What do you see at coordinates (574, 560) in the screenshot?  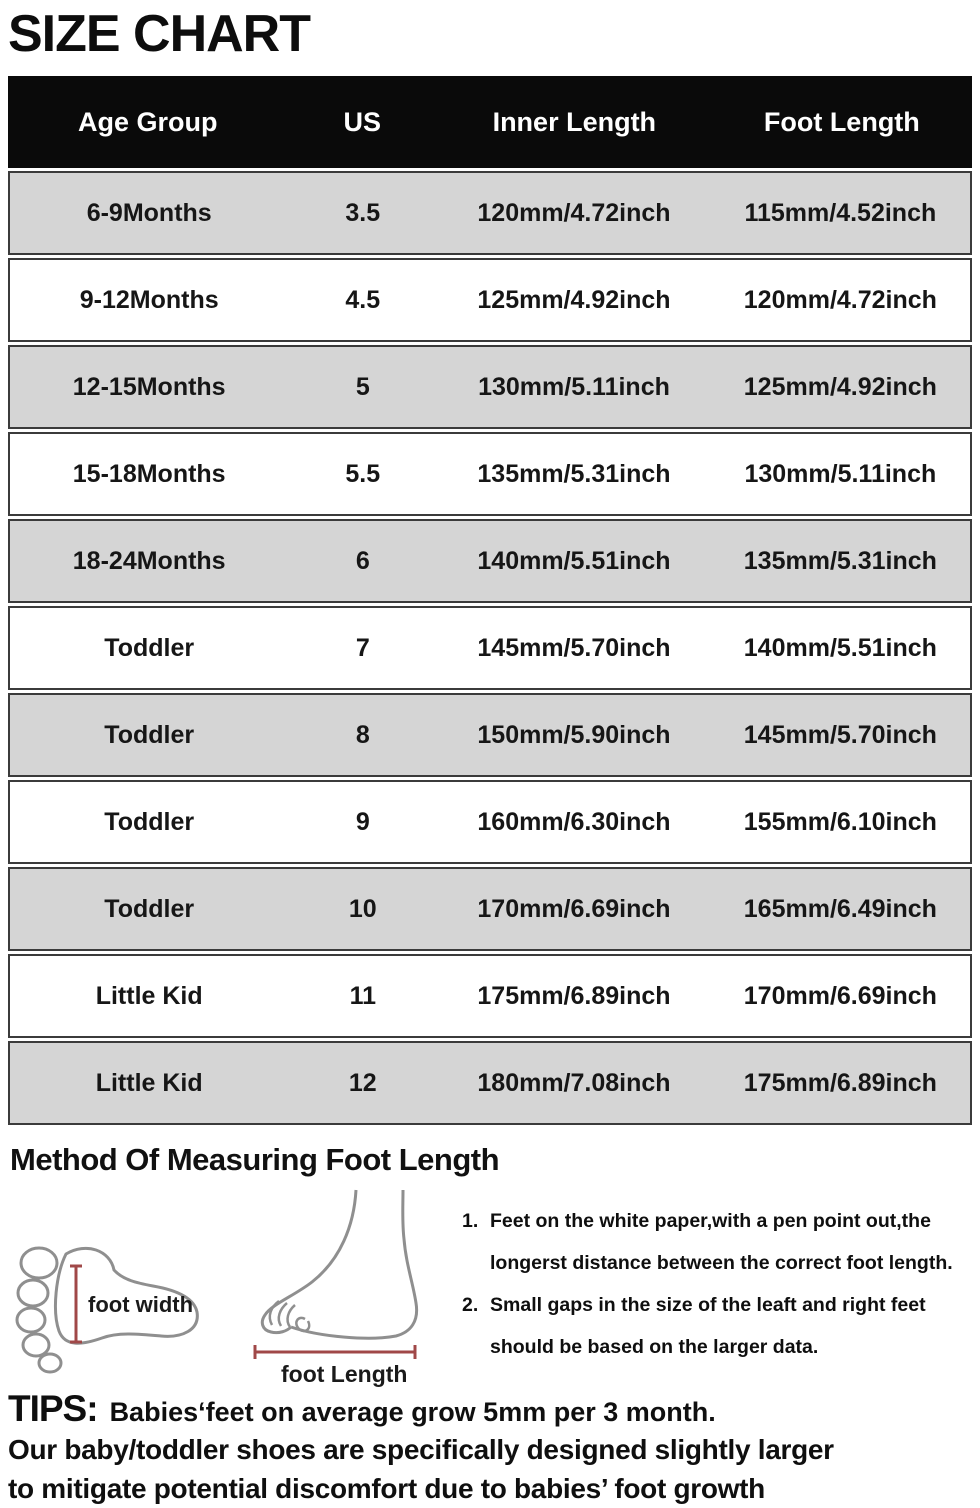 I see `cell-inner-length: 140mm/5.51inch` at bounding box center [574, 560].